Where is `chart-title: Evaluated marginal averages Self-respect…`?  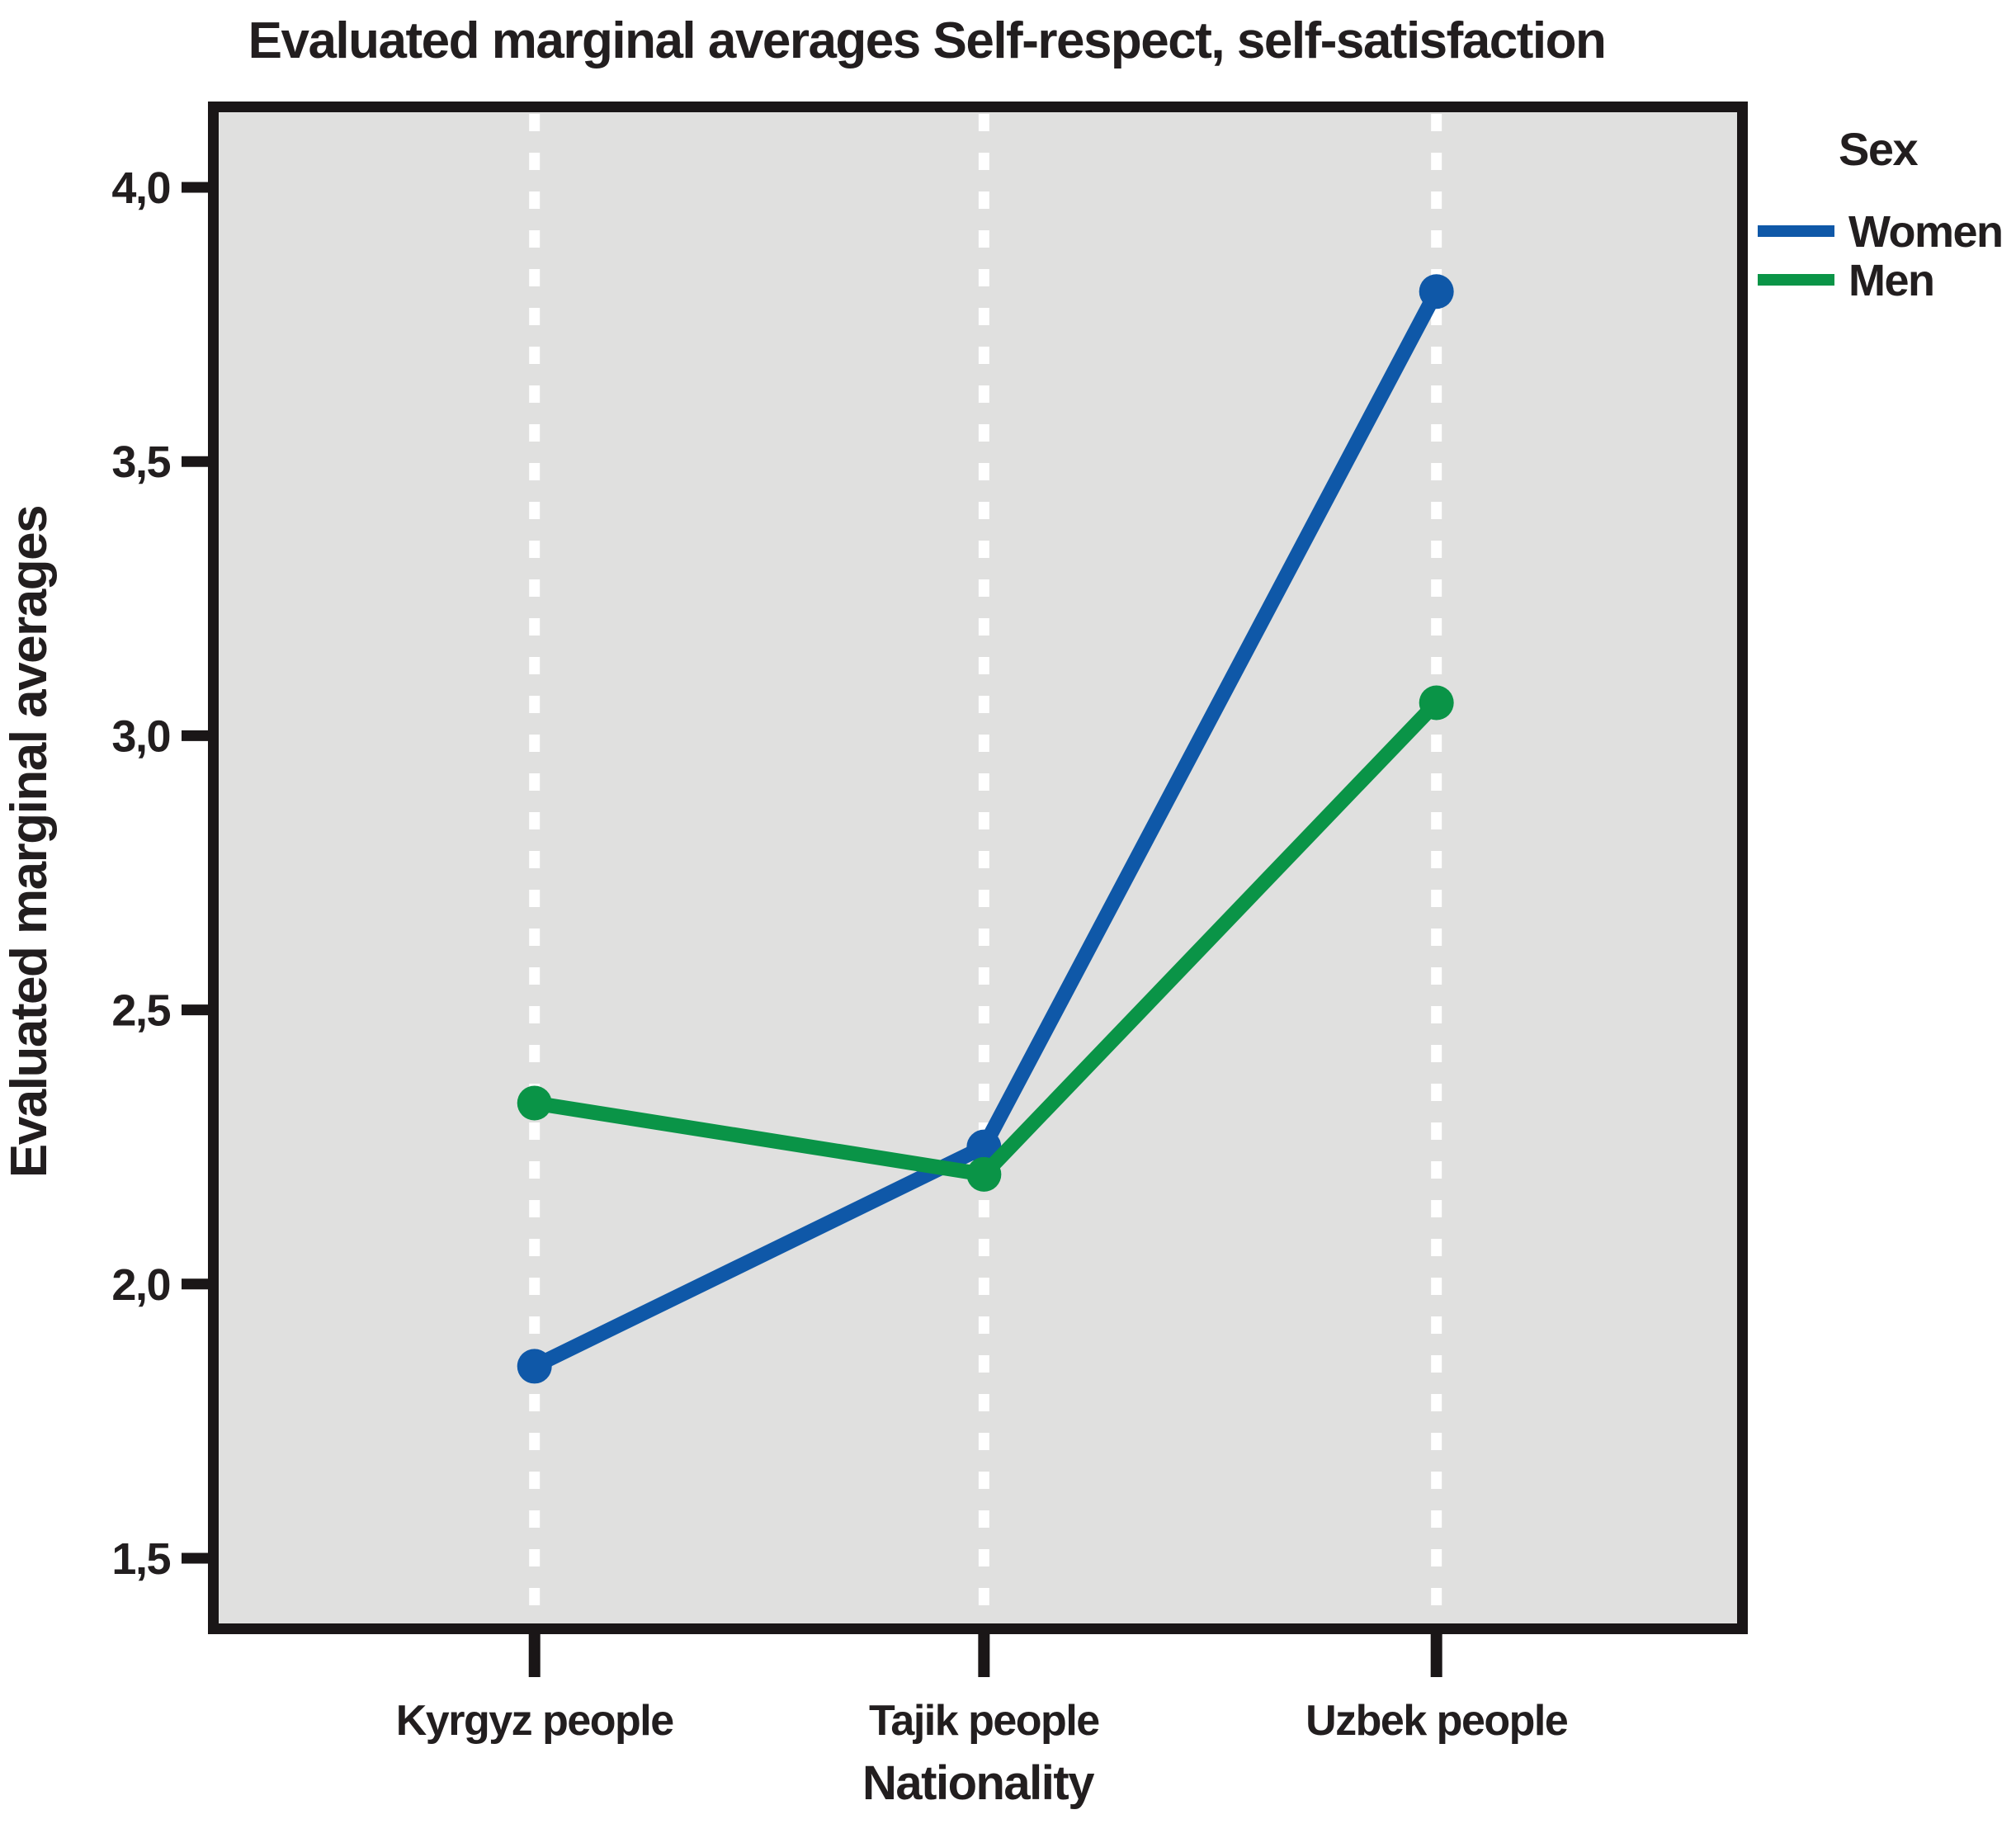
chart-title: Evaluated marginal averages Self-respect… is located at coordinates (927, 40).